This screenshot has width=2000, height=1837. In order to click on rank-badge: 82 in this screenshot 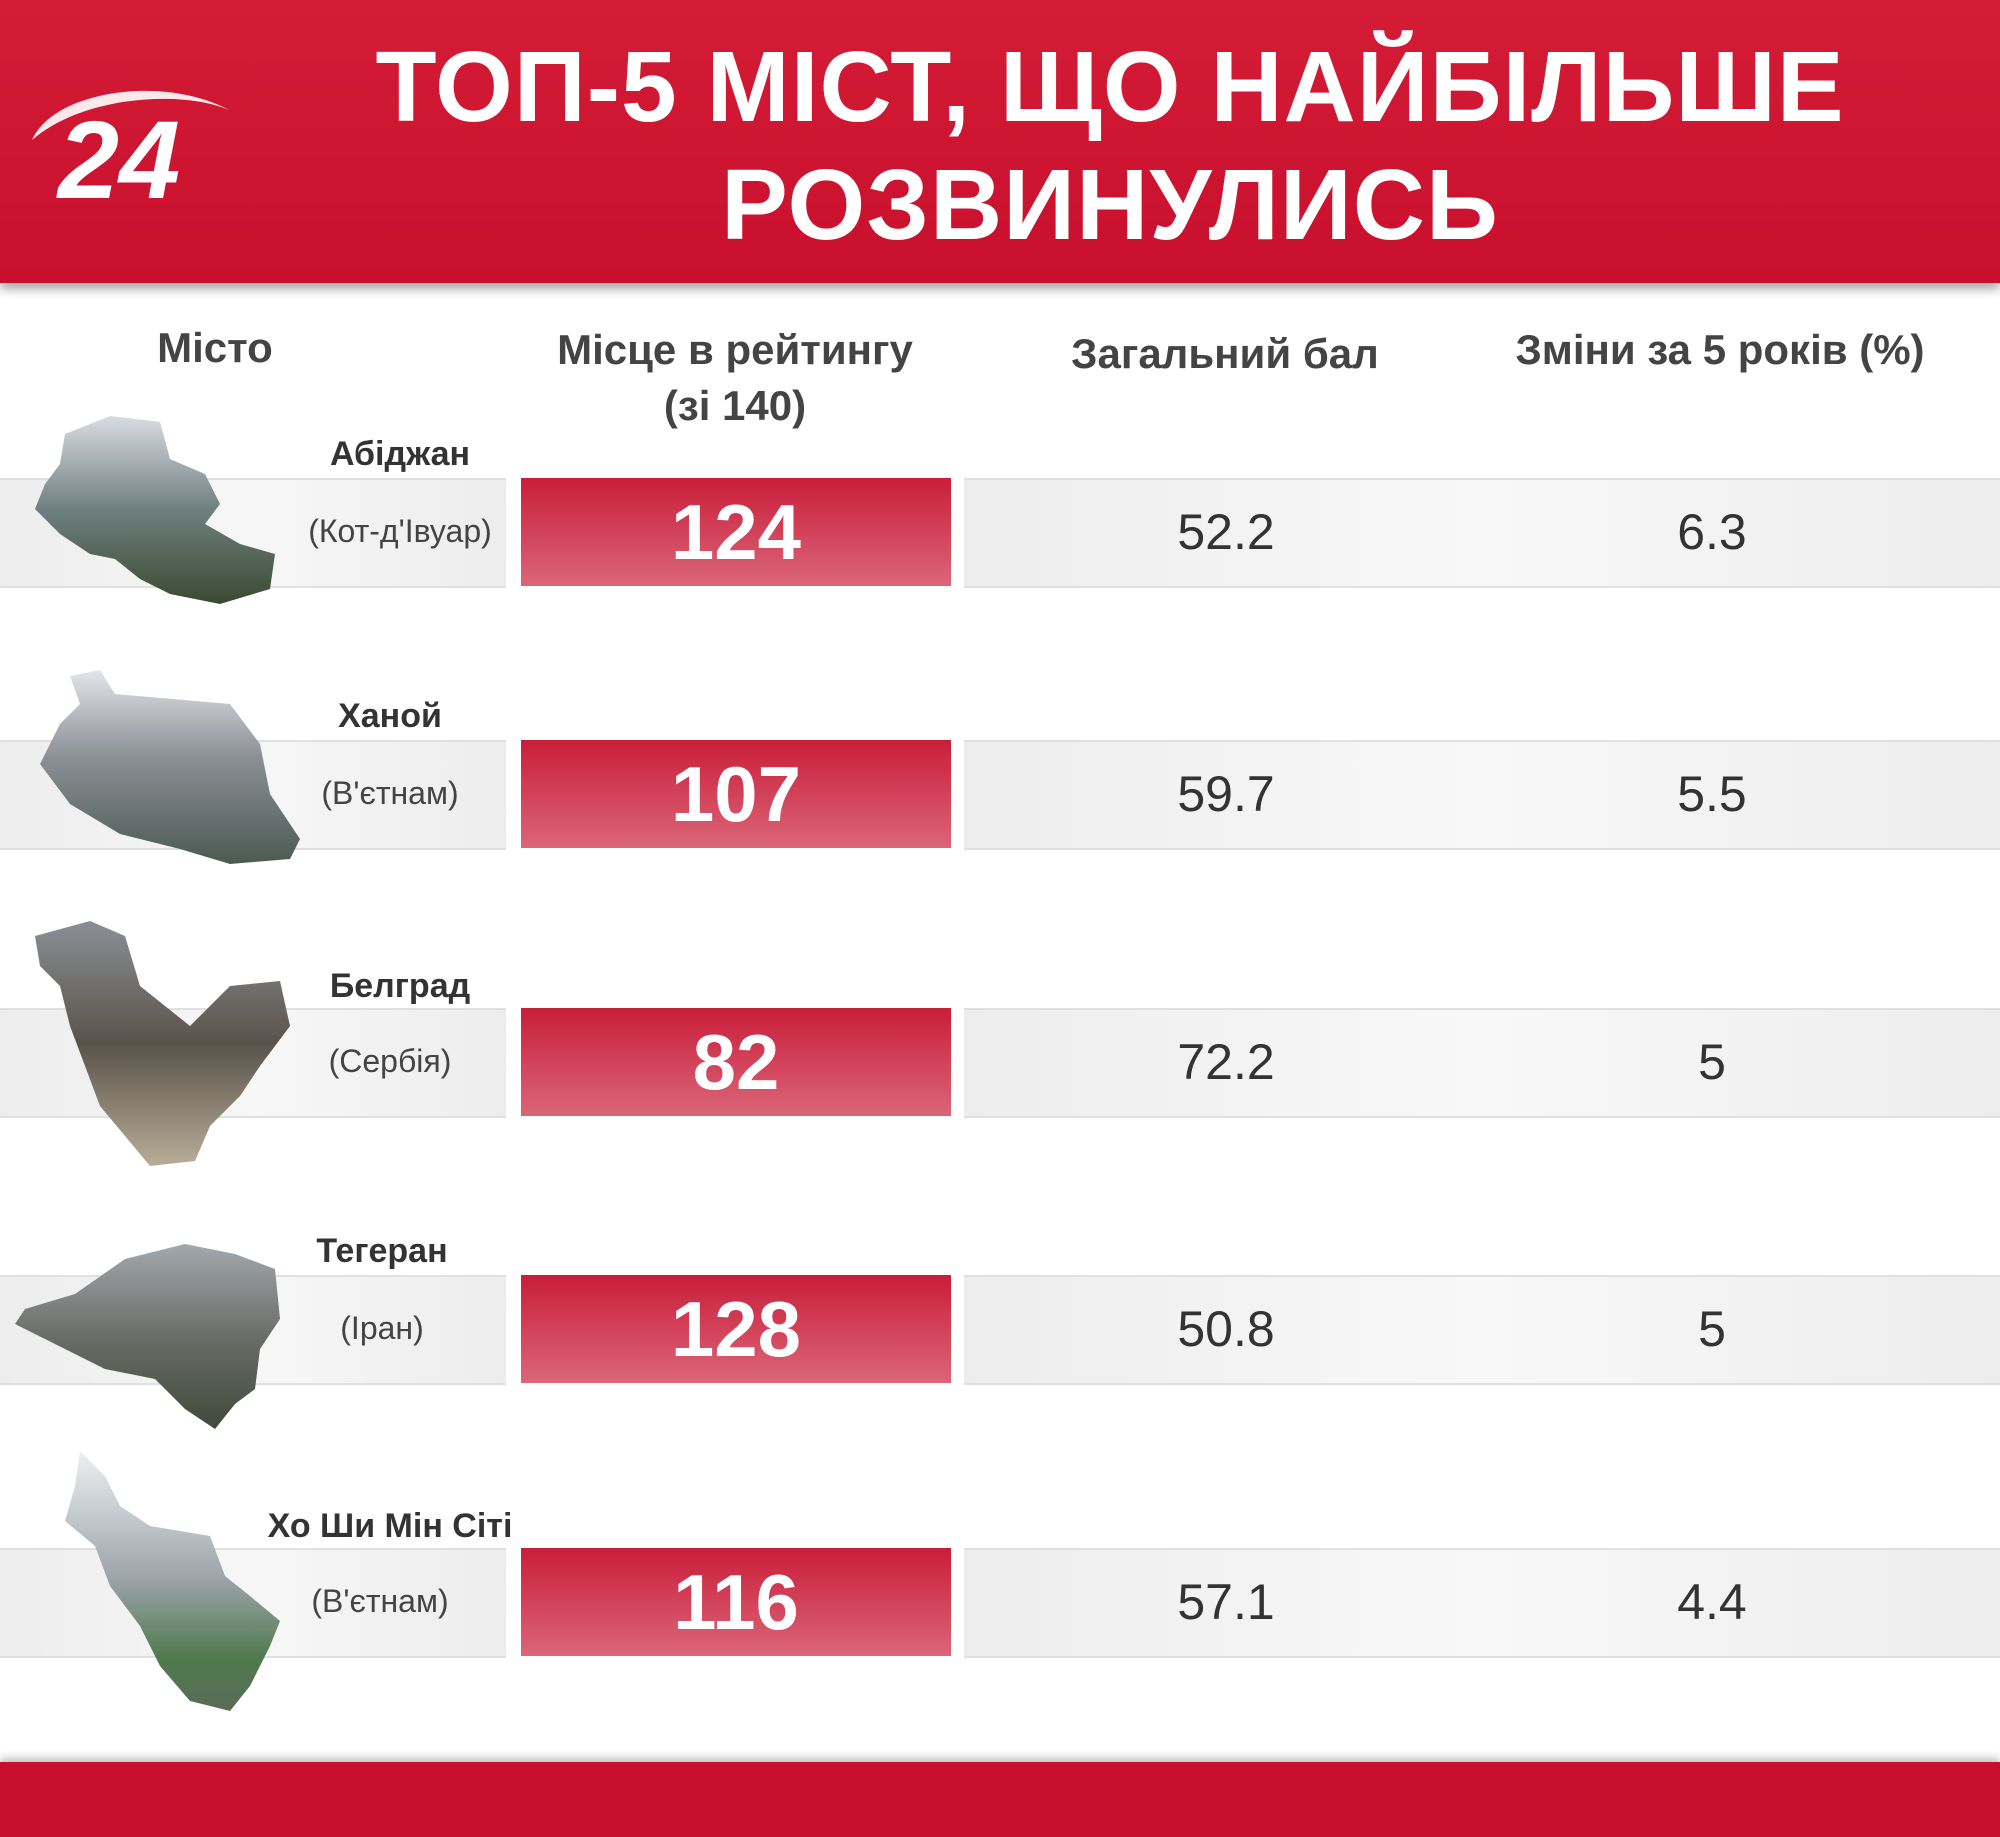, I will do `click(736, 1062)`.